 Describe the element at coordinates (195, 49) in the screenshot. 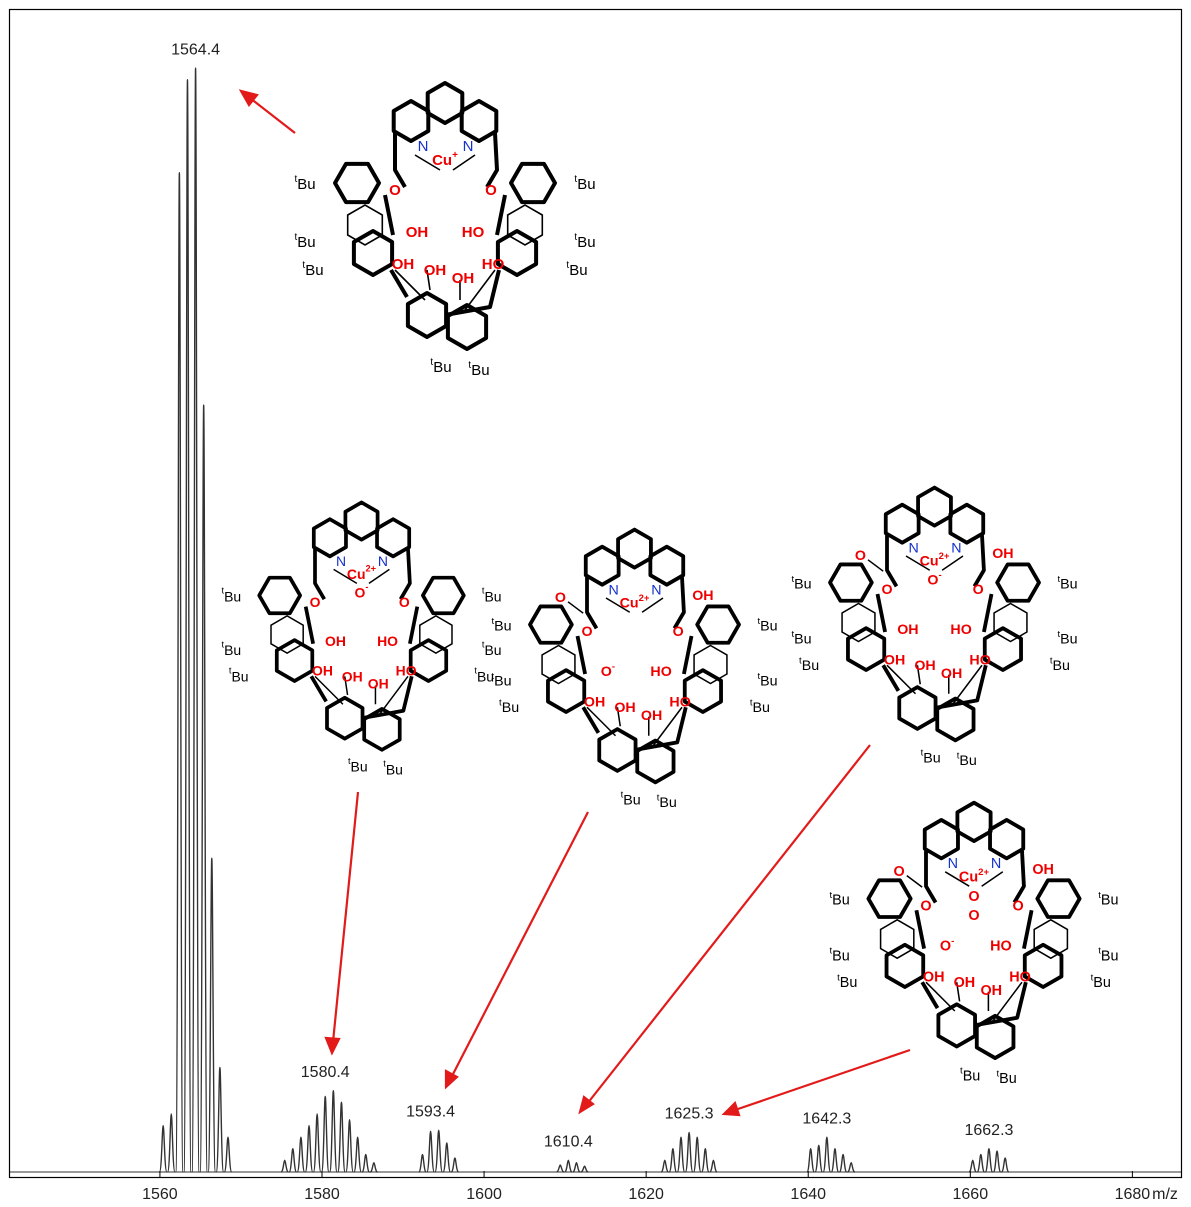

I see `peak-label: 1564.4` at that location.